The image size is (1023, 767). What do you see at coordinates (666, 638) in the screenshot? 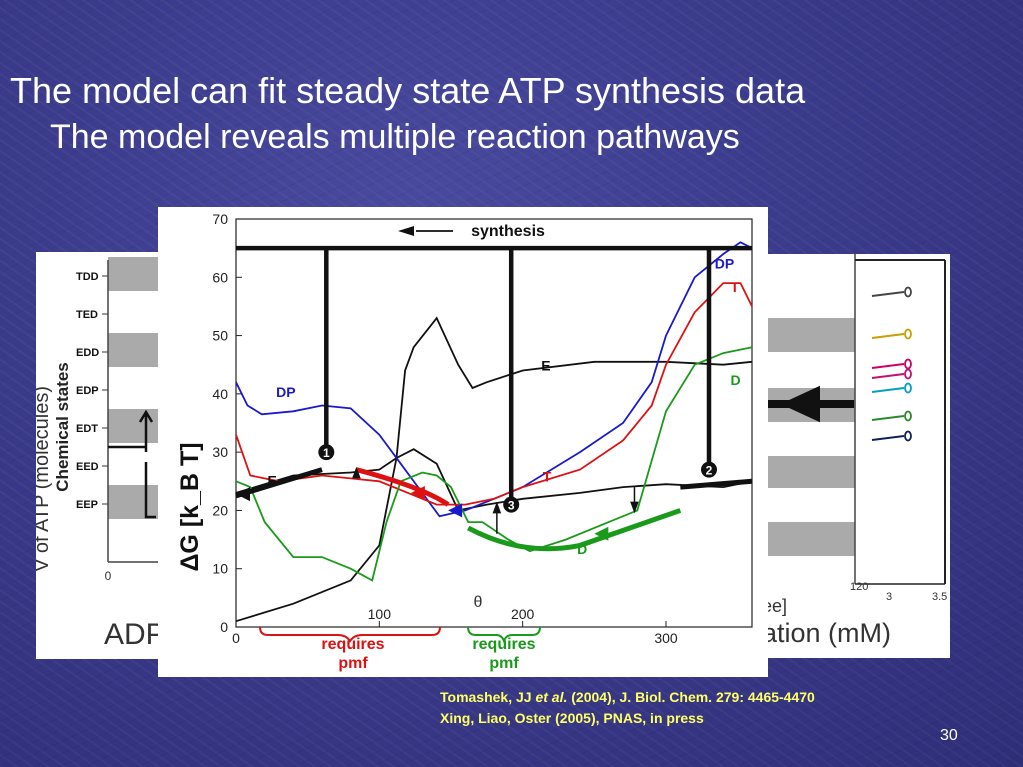
I see `x-tick-label: 300` at bounding box center [666, 638].